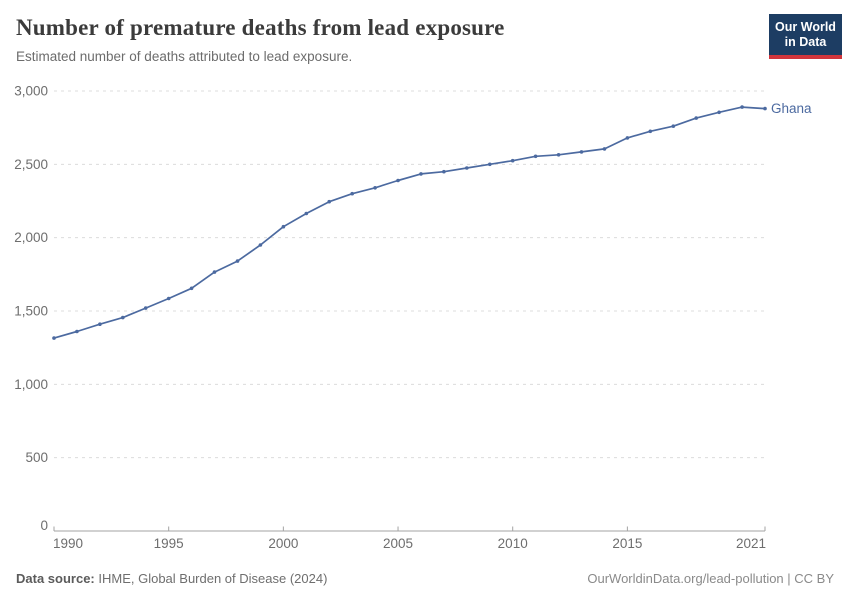  Describe the element at coordinates (169, 543) in the screenshot. I see `x-tick-label: 1995` at that location.